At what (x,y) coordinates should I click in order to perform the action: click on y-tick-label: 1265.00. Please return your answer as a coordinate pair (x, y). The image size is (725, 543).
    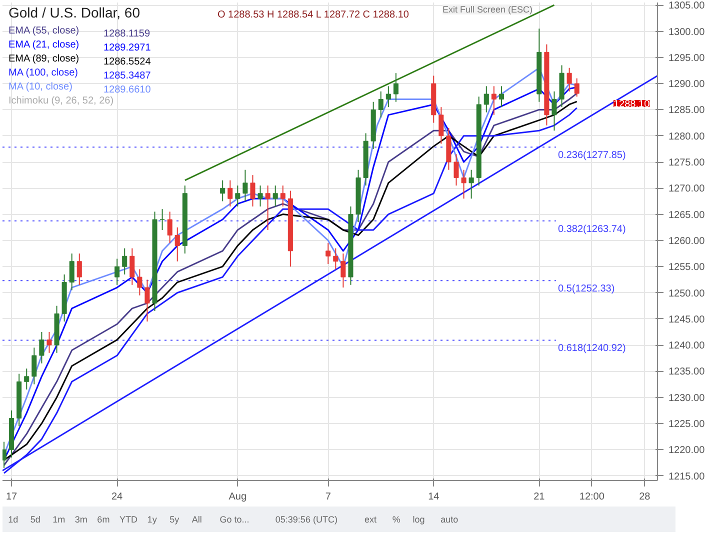
    Looking at the image, I should click on (687, 215).